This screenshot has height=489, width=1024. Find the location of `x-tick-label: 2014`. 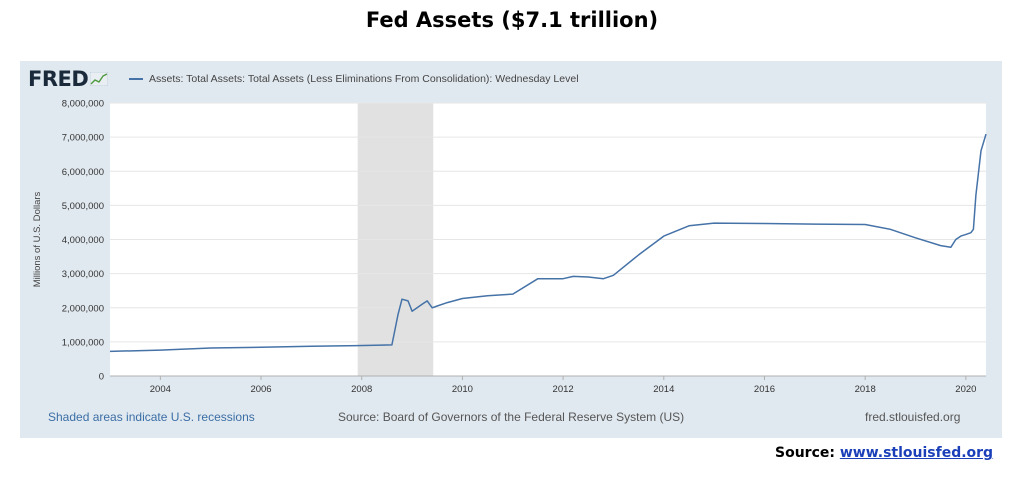

x-tick-label: 2014 is located at coordinates (663, 389).